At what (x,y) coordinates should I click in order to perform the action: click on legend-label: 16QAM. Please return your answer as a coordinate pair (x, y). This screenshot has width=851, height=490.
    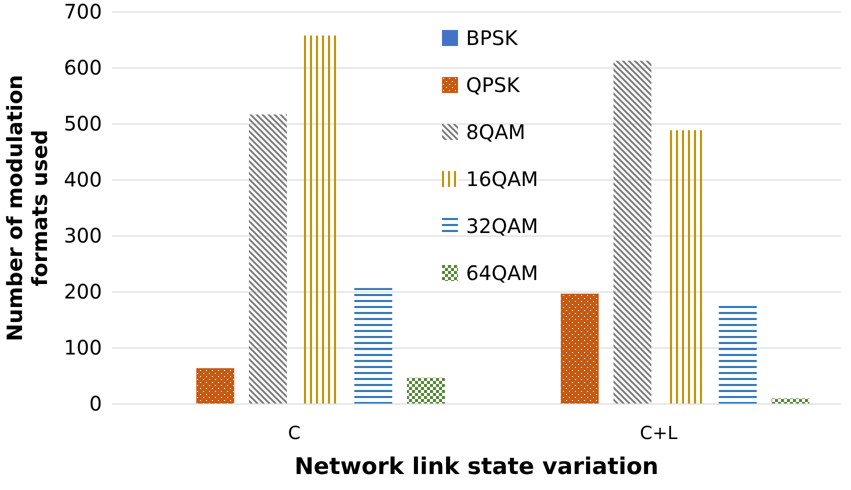
    Looking at the image, I should click on (502, 179).